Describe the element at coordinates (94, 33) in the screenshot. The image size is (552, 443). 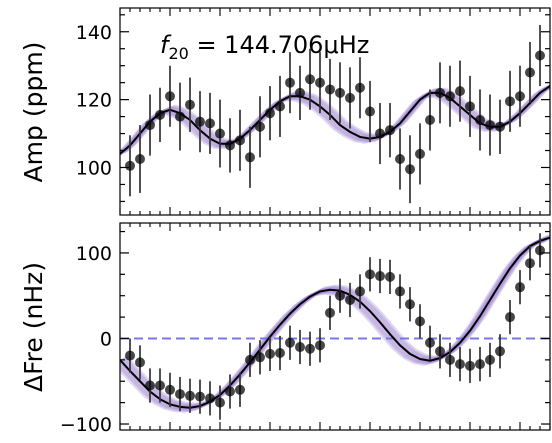
I see `y-tick-label: 140` at that location.